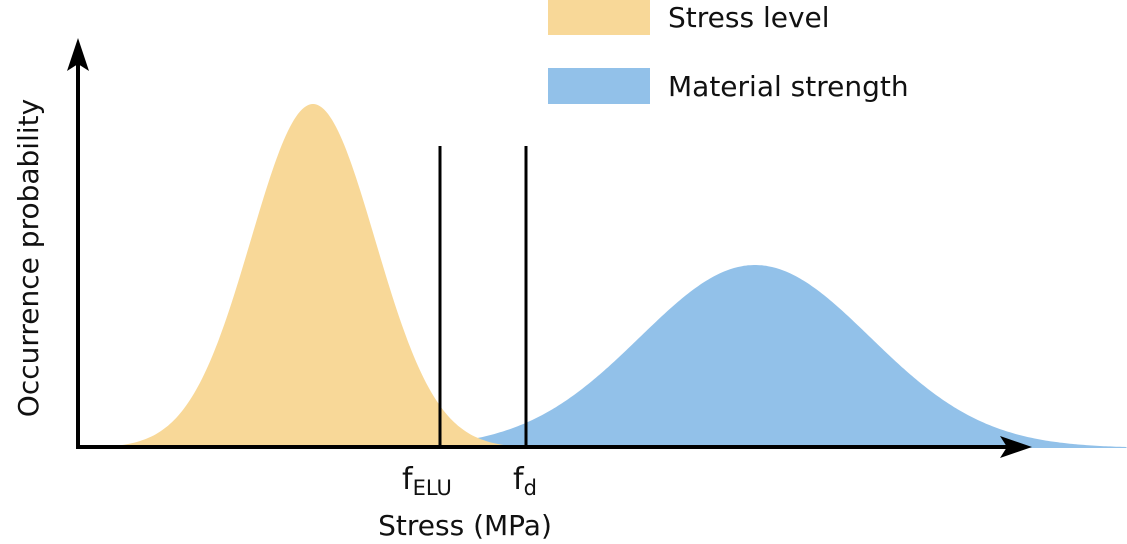  What do you see at coordinates (519, 479) in the screenshot?
I see `f-d-label-base: f` at bounding box center [519, 479].